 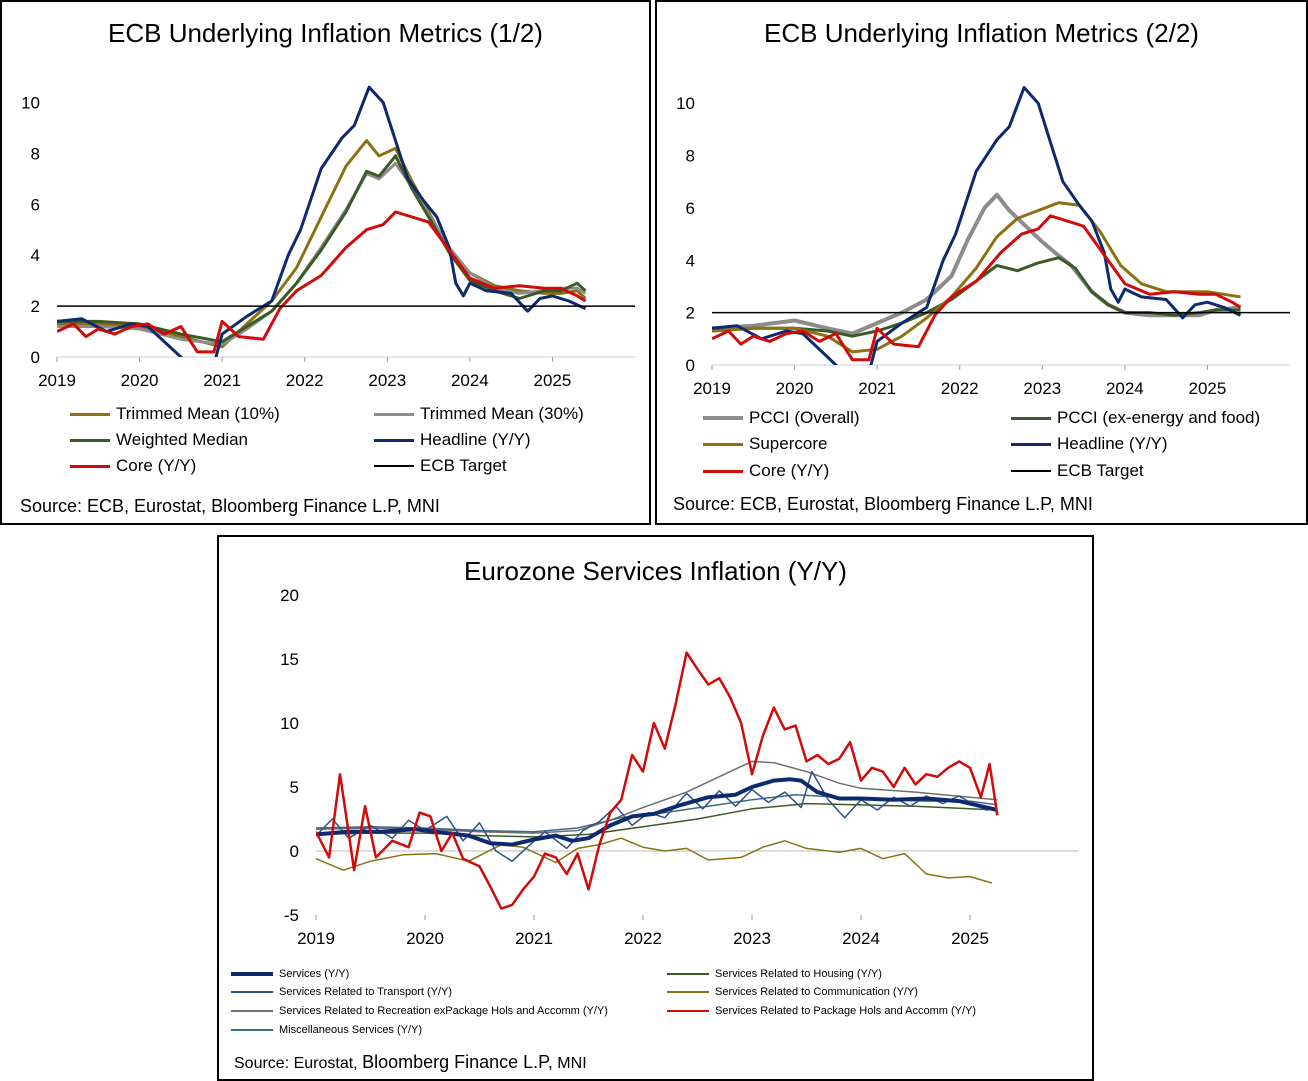 What do you see at coordinates (325, 33) in the screenshot?
I see `chart-title: ECB Underlying Inflation Metrics (1/2)` at bounding box center [325, 33].